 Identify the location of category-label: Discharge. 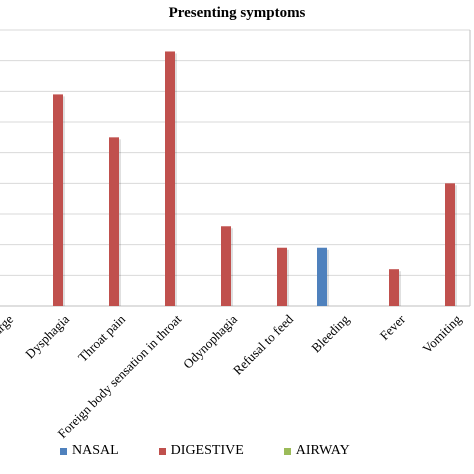
(8, 335).